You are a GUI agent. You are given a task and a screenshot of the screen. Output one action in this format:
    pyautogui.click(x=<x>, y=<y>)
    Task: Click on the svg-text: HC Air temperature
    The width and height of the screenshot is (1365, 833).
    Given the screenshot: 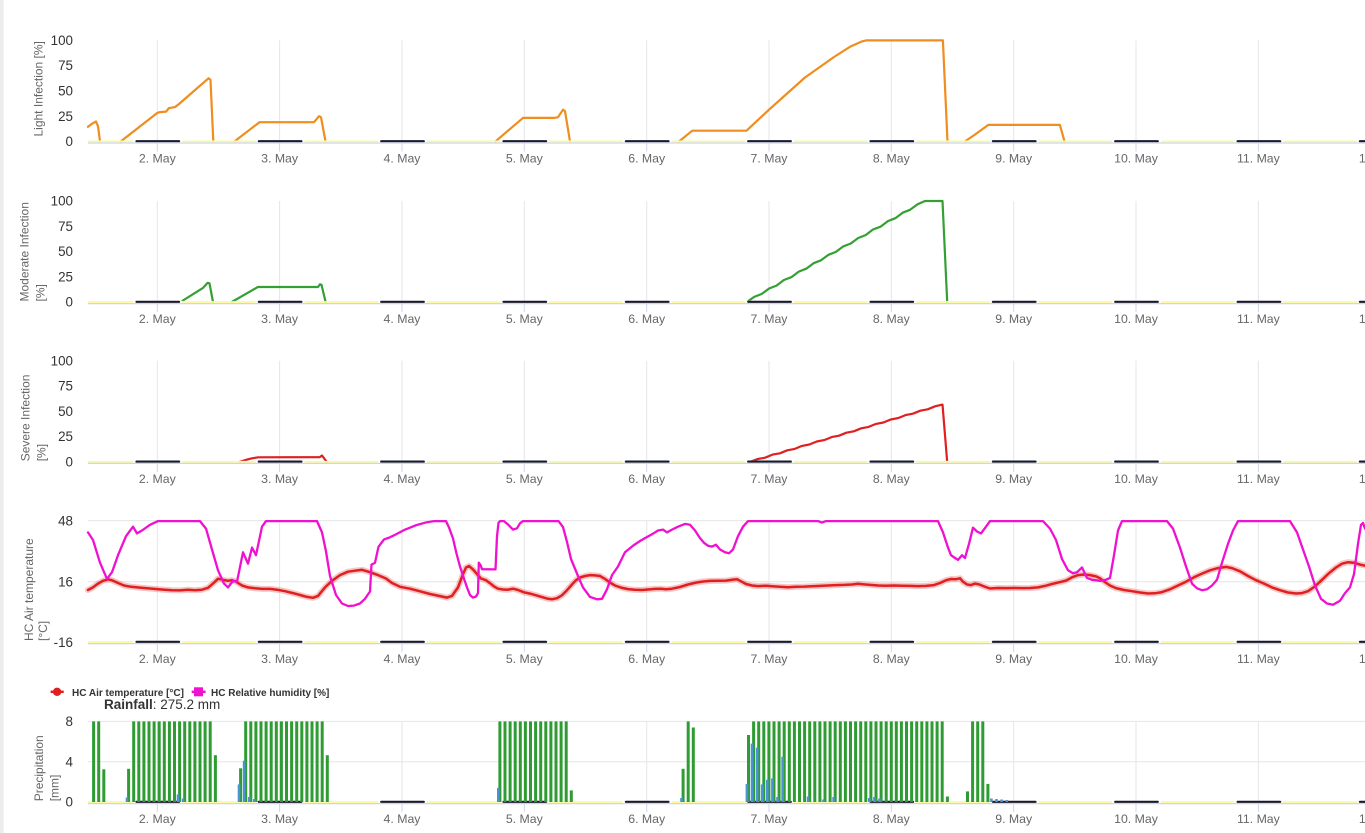 What is the action you would take?
    pyautogui.click(x=29, y=589)
    